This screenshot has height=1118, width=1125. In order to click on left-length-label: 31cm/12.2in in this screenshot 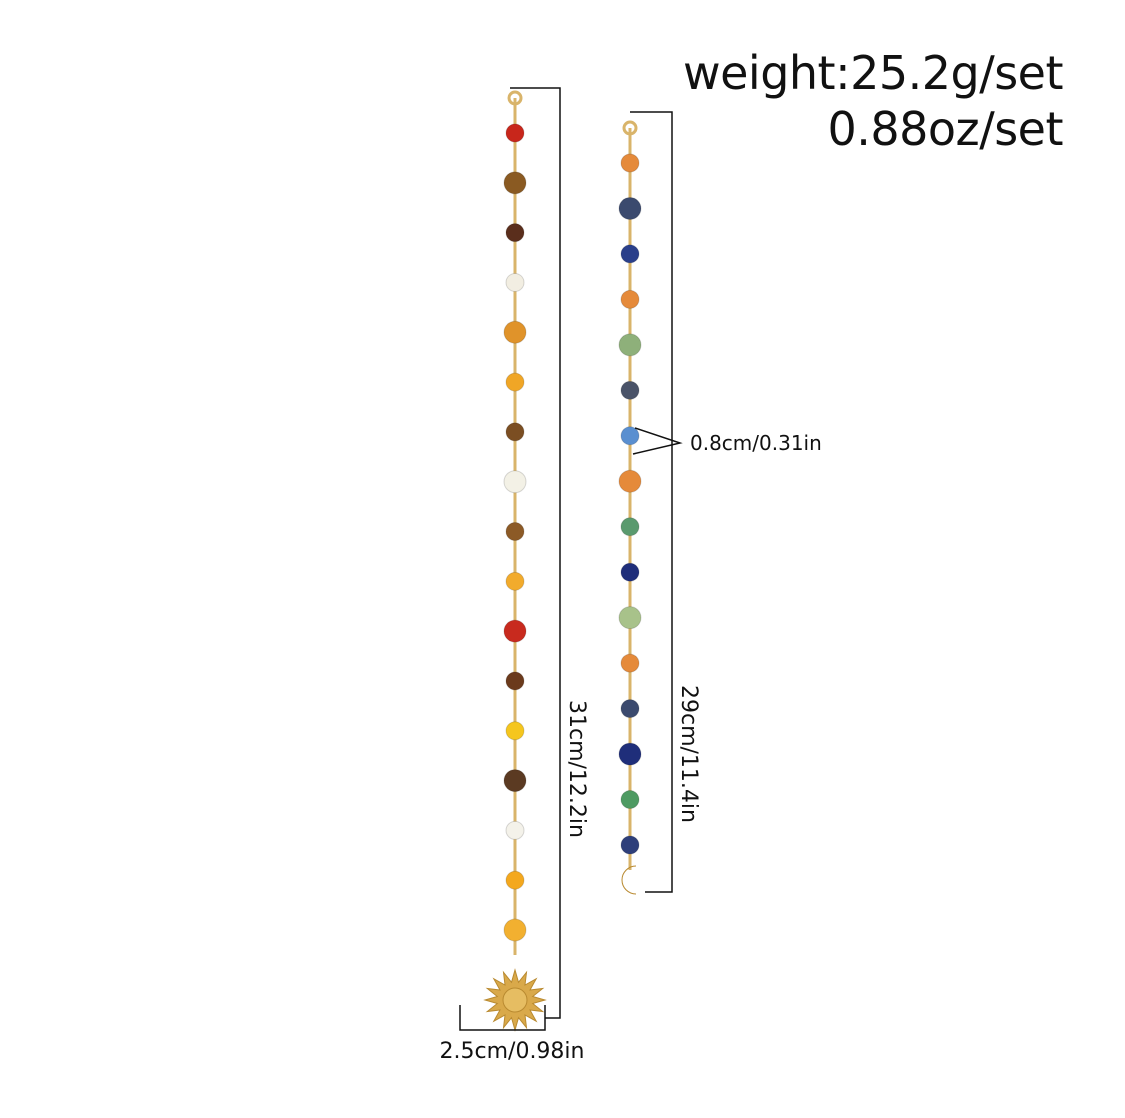, I will do `click(576, 769)`.